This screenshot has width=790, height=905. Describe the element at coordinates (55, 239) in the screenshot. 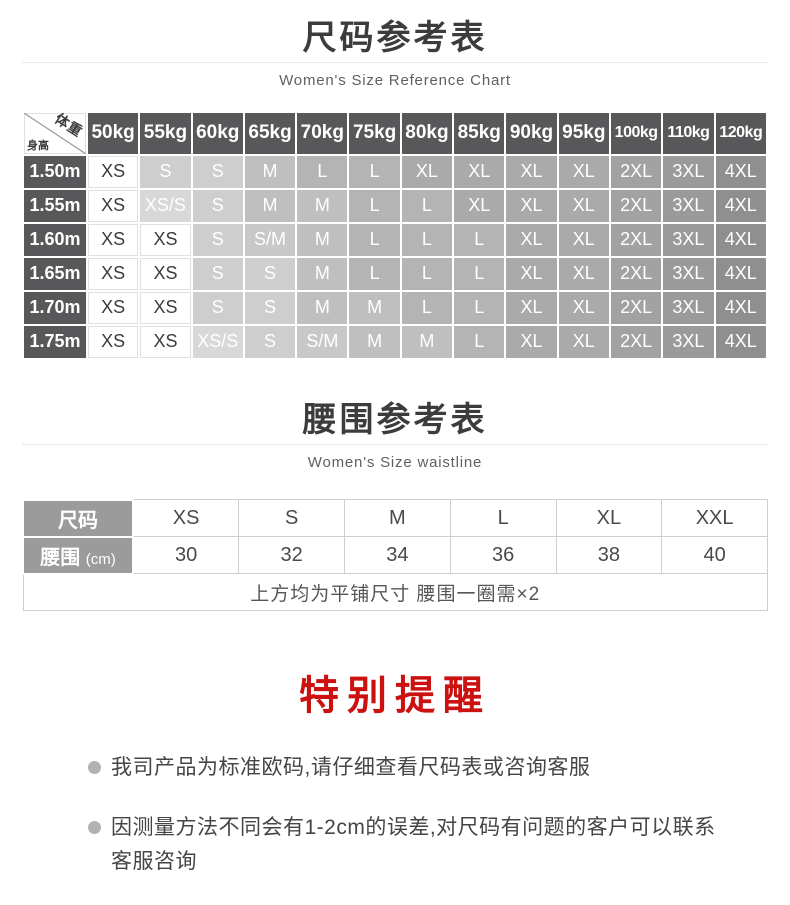

I see `height-label: 1.60m` at that location.